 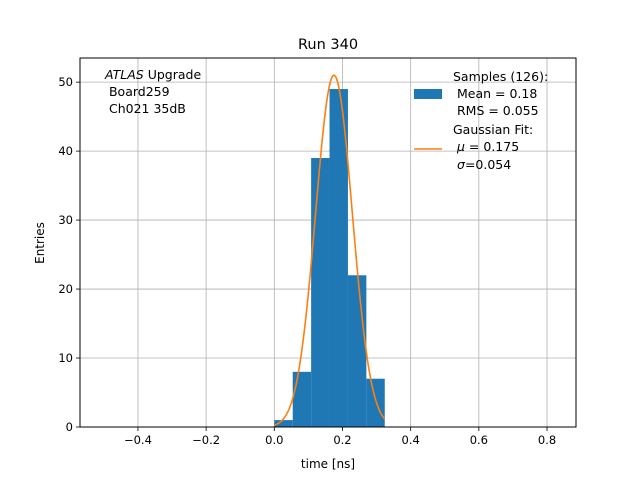 I want to click on legend-fit-mu: μ = 0.175, so click(x=487, y=146).